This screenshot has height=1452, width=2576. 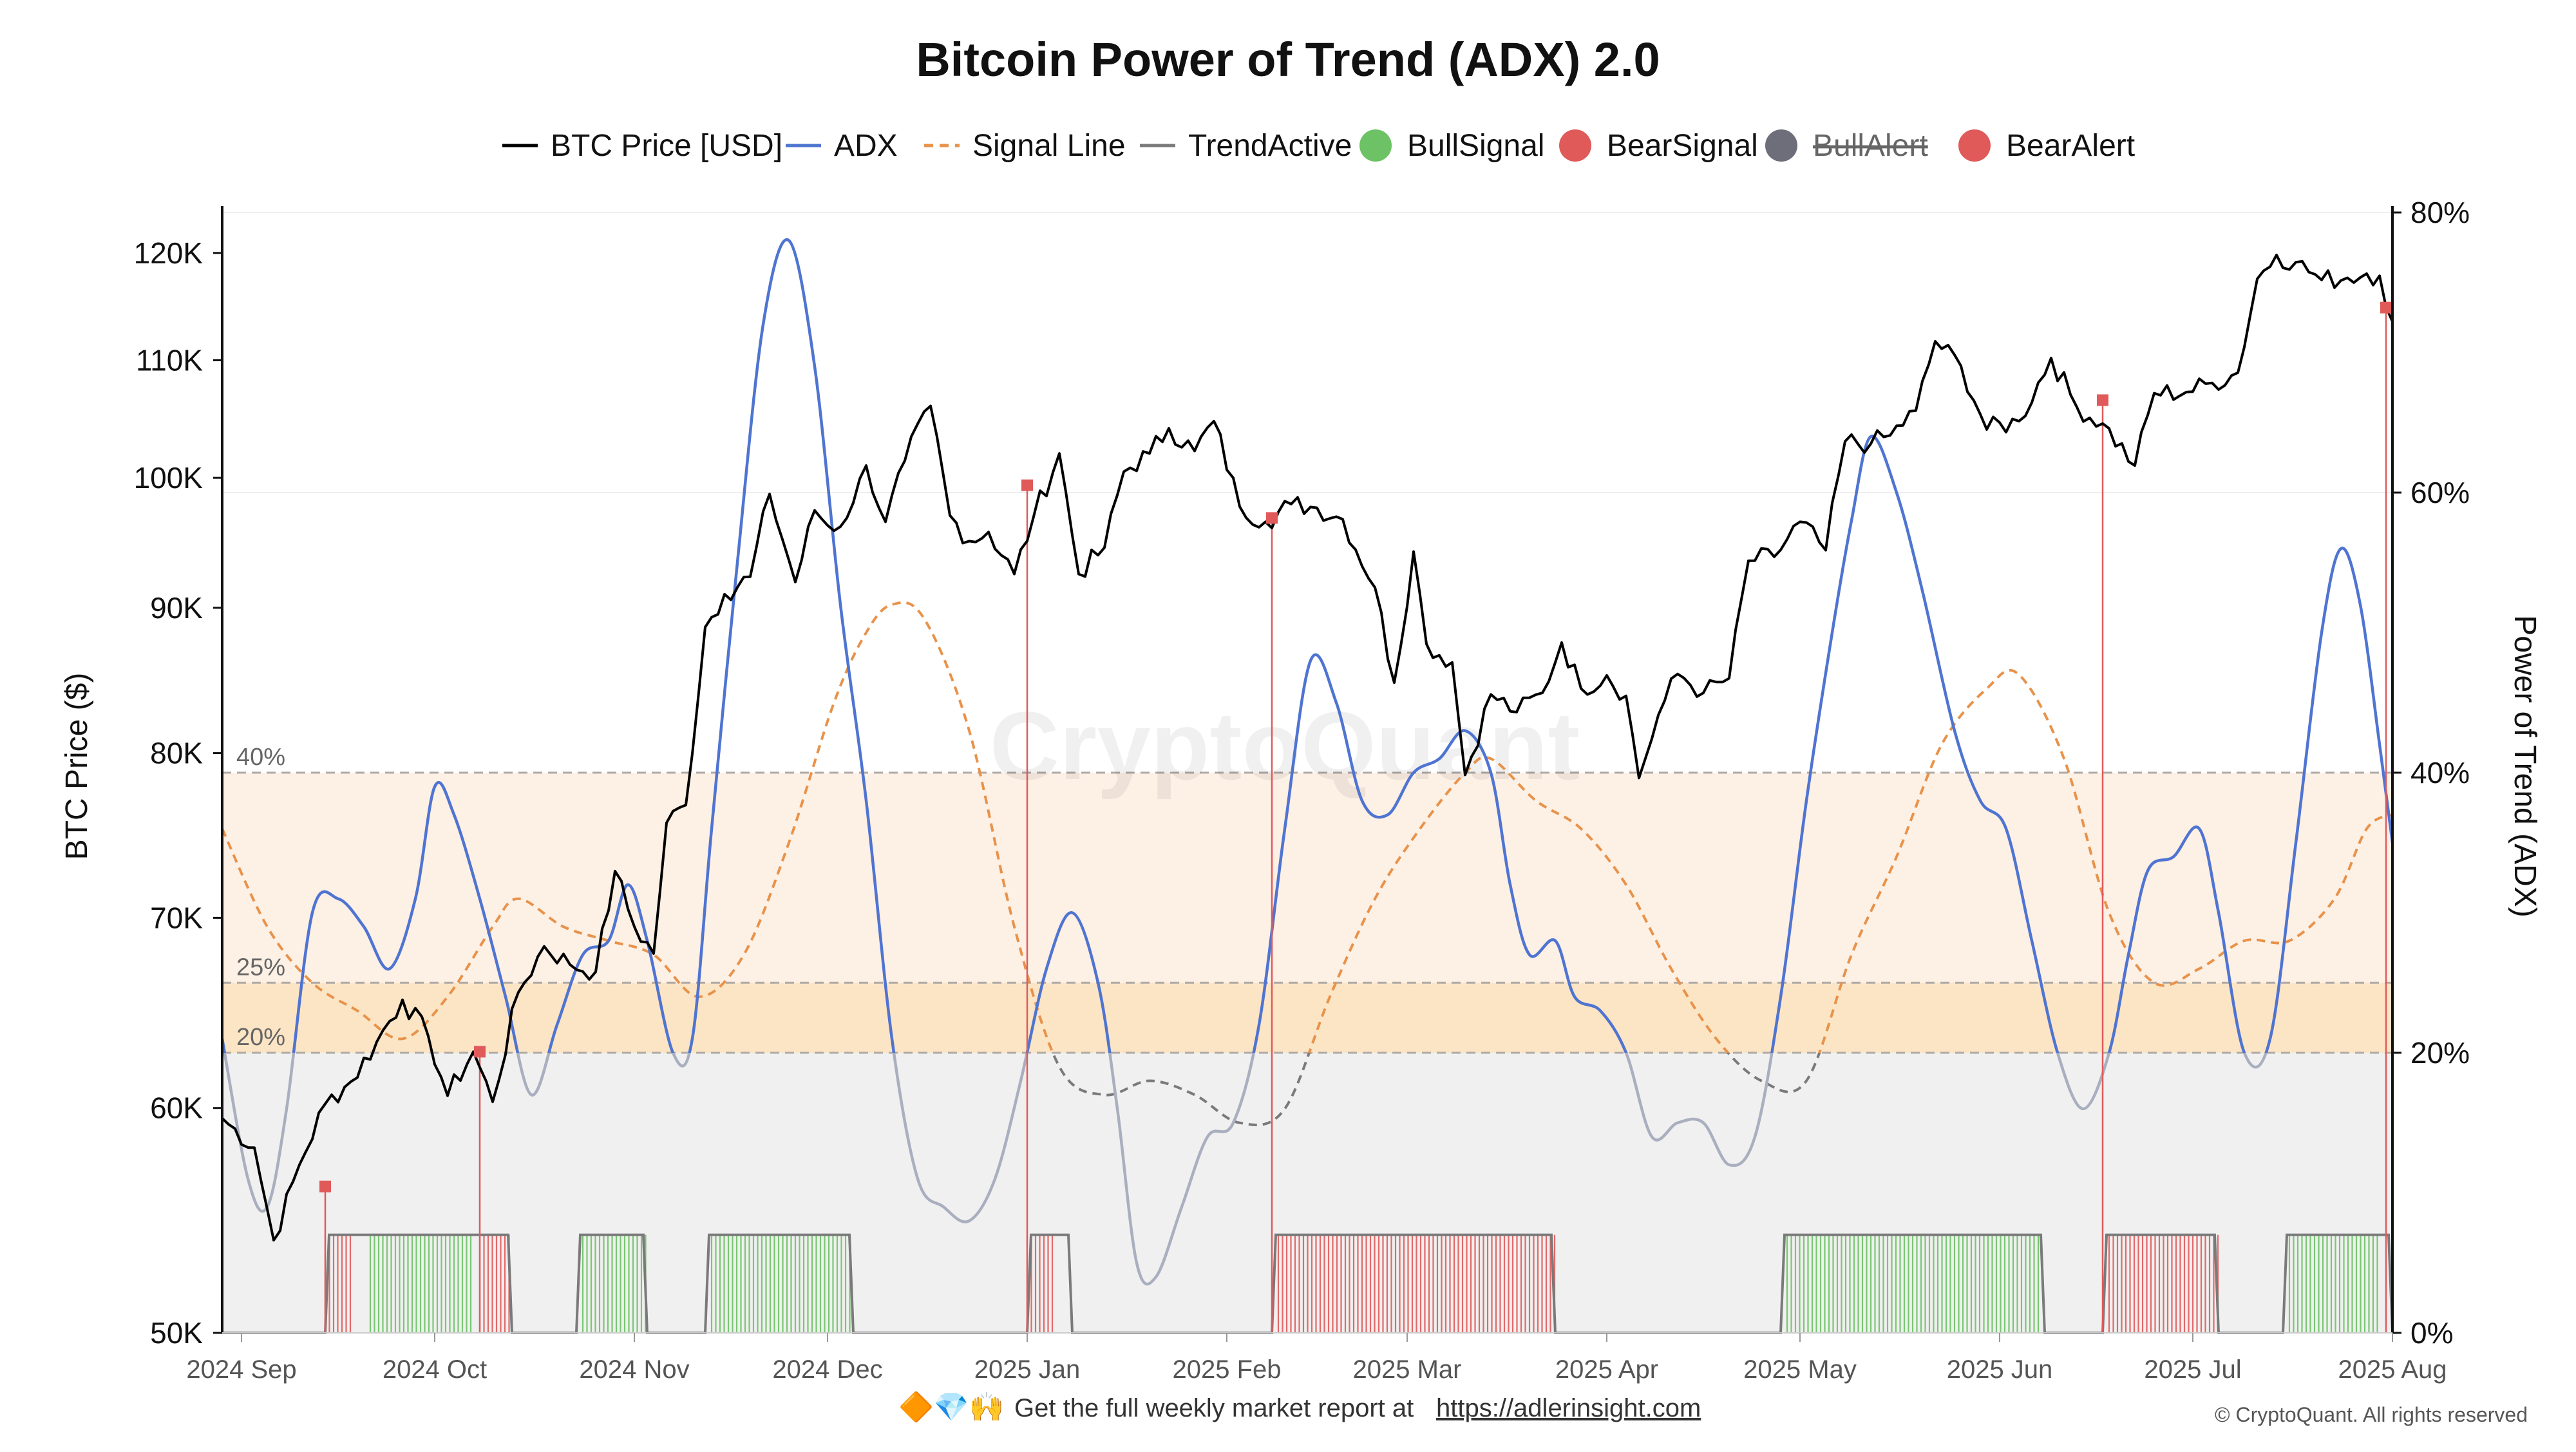 I want to click on copyright: © CryptoQuant. All rights reserved, so click(x=2371, y=1414).